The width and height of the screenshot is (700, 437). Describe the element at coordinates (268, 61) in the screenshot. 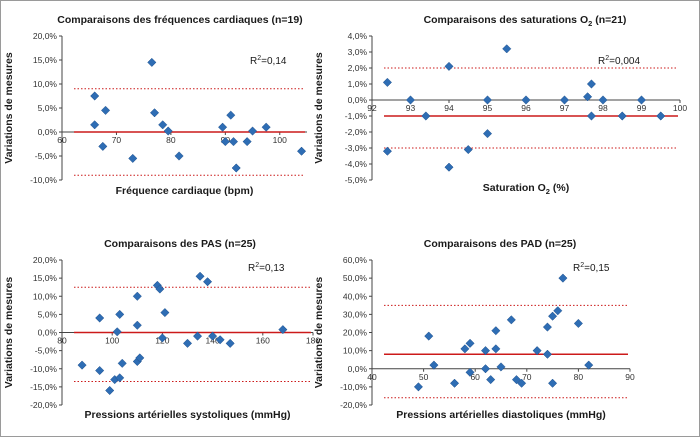

I see `r-squared-label: R2=0,14` at that location.